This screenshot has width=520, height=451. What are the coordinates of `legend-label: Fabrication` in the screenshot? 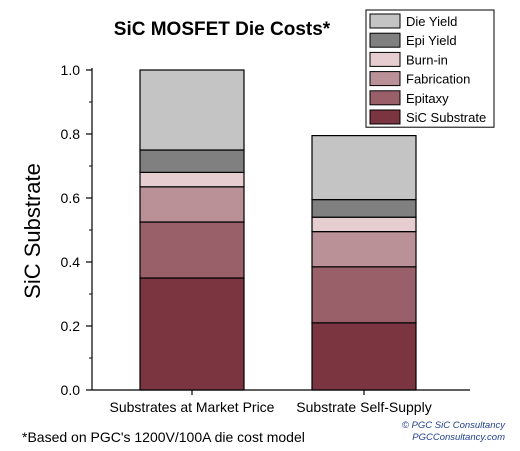 It's located at (438, 79).